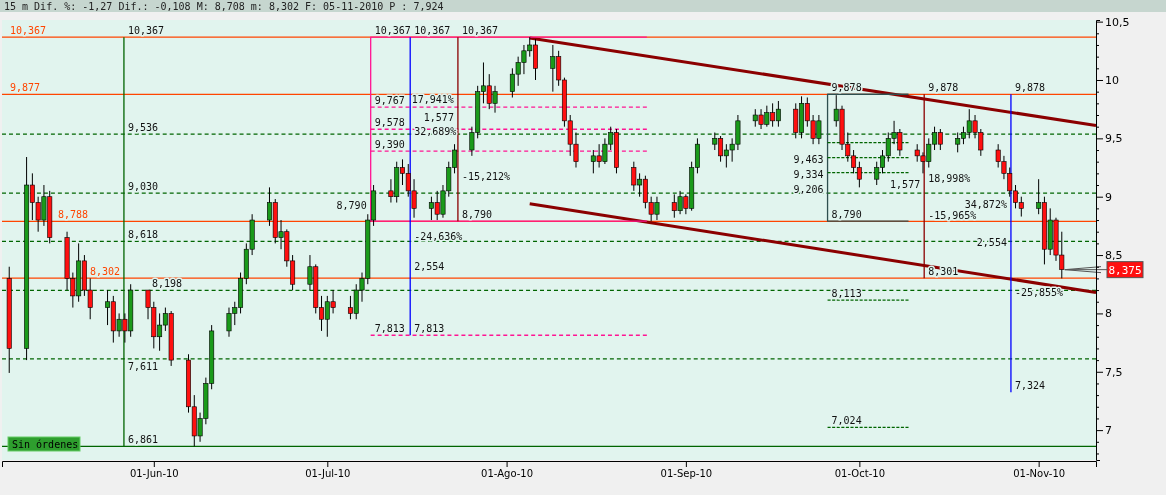 The height and width of the screenshot is (495, 1166). Describe the element at coordinates (486, 176) in the screenshot. I see `annotation: -15,212%` at that location.